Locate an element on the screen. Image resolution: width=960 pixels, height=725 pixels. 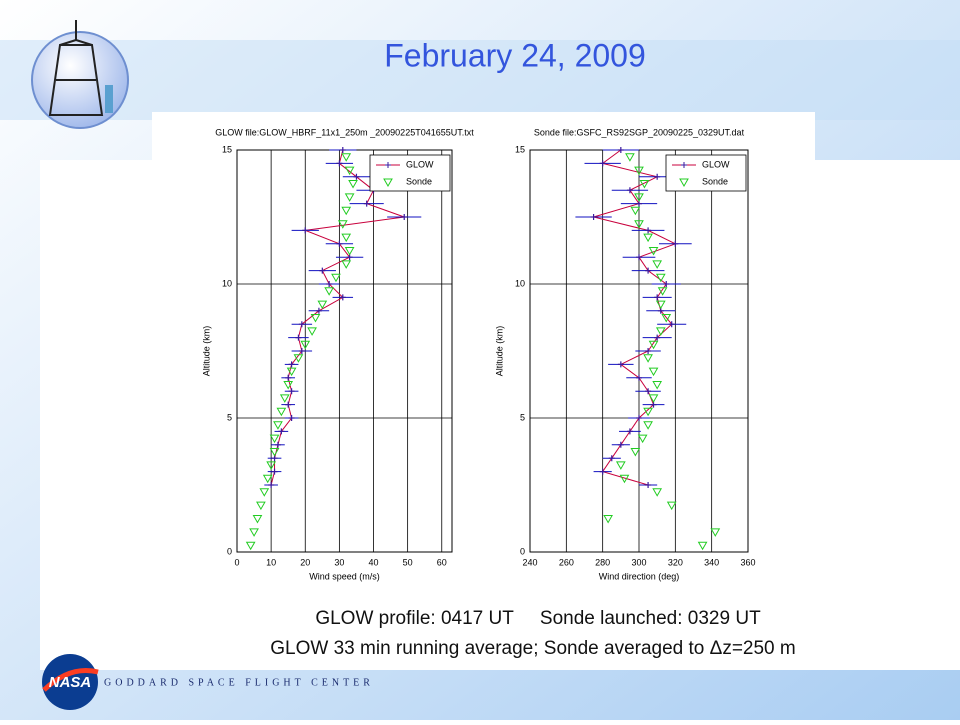
x-tick-label: 40 is located at coordinates (374, 562).